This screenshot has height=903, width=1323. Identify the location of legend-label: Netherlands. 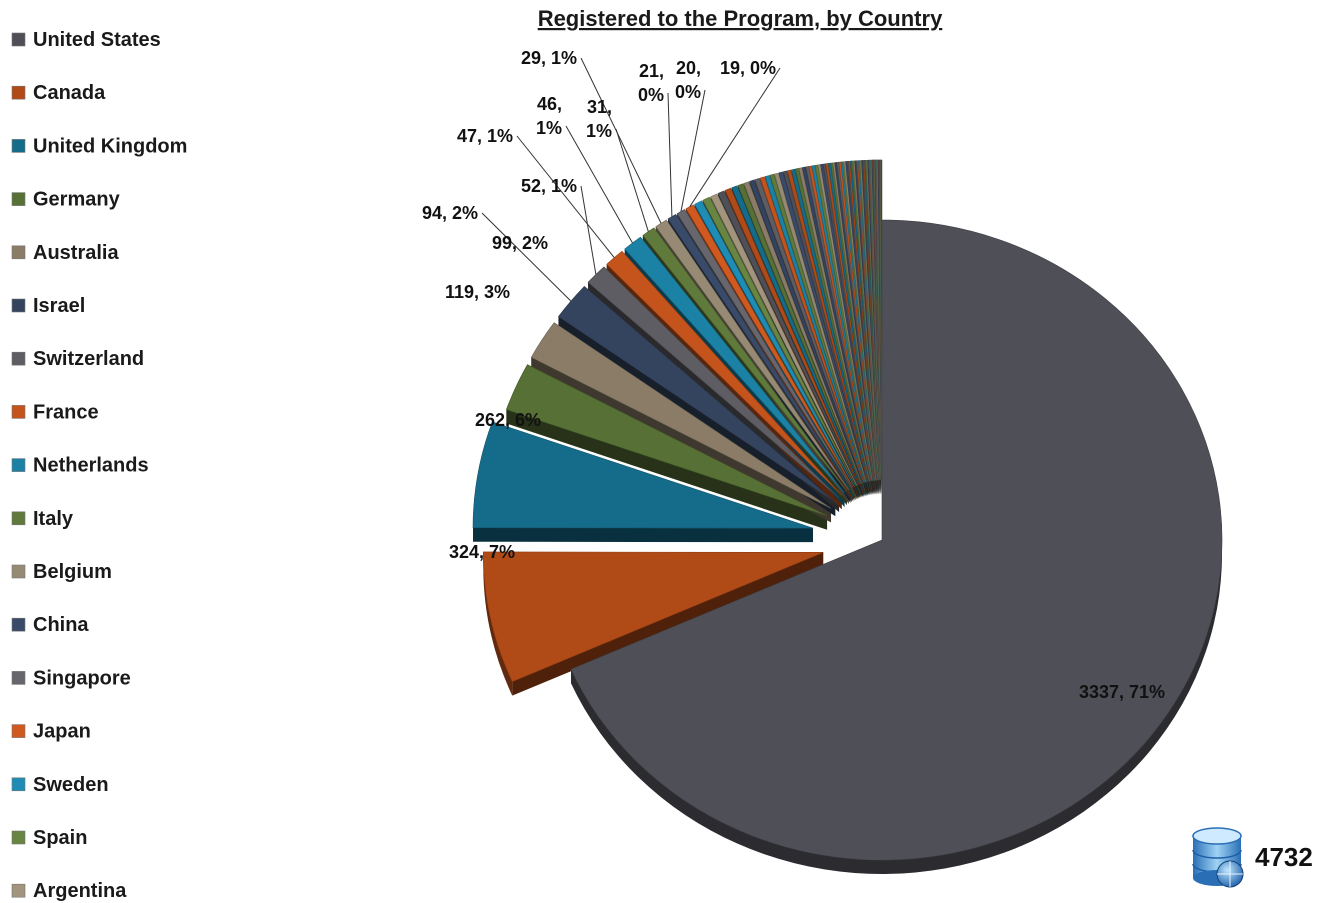
(91, 466).